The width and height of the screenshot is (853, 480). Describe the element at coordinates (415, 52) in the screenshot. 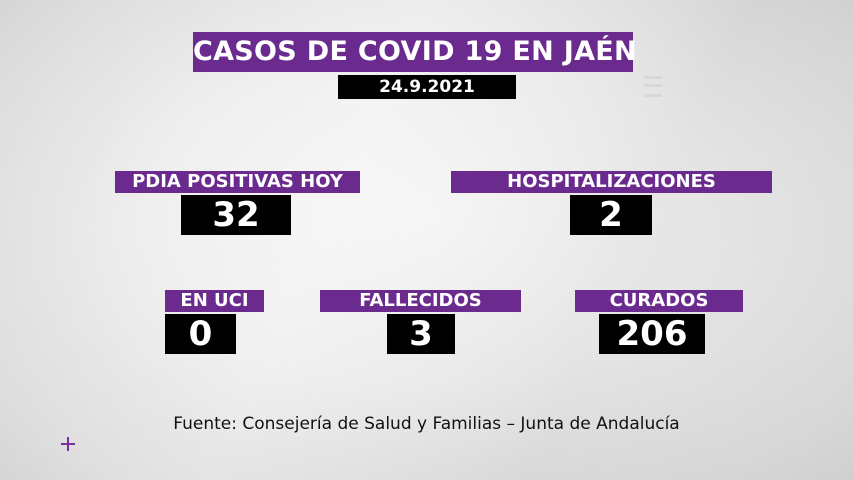

I see `page-title: CASOS DE COVID 19 EN JAÉN` at that location.